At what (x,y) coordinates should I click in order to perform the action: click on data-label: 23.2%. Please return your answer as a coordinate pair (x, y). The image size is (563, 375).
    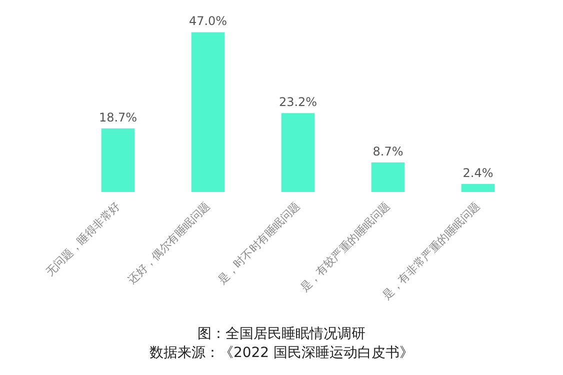
    Looking at the image, I should click on (298, 102).